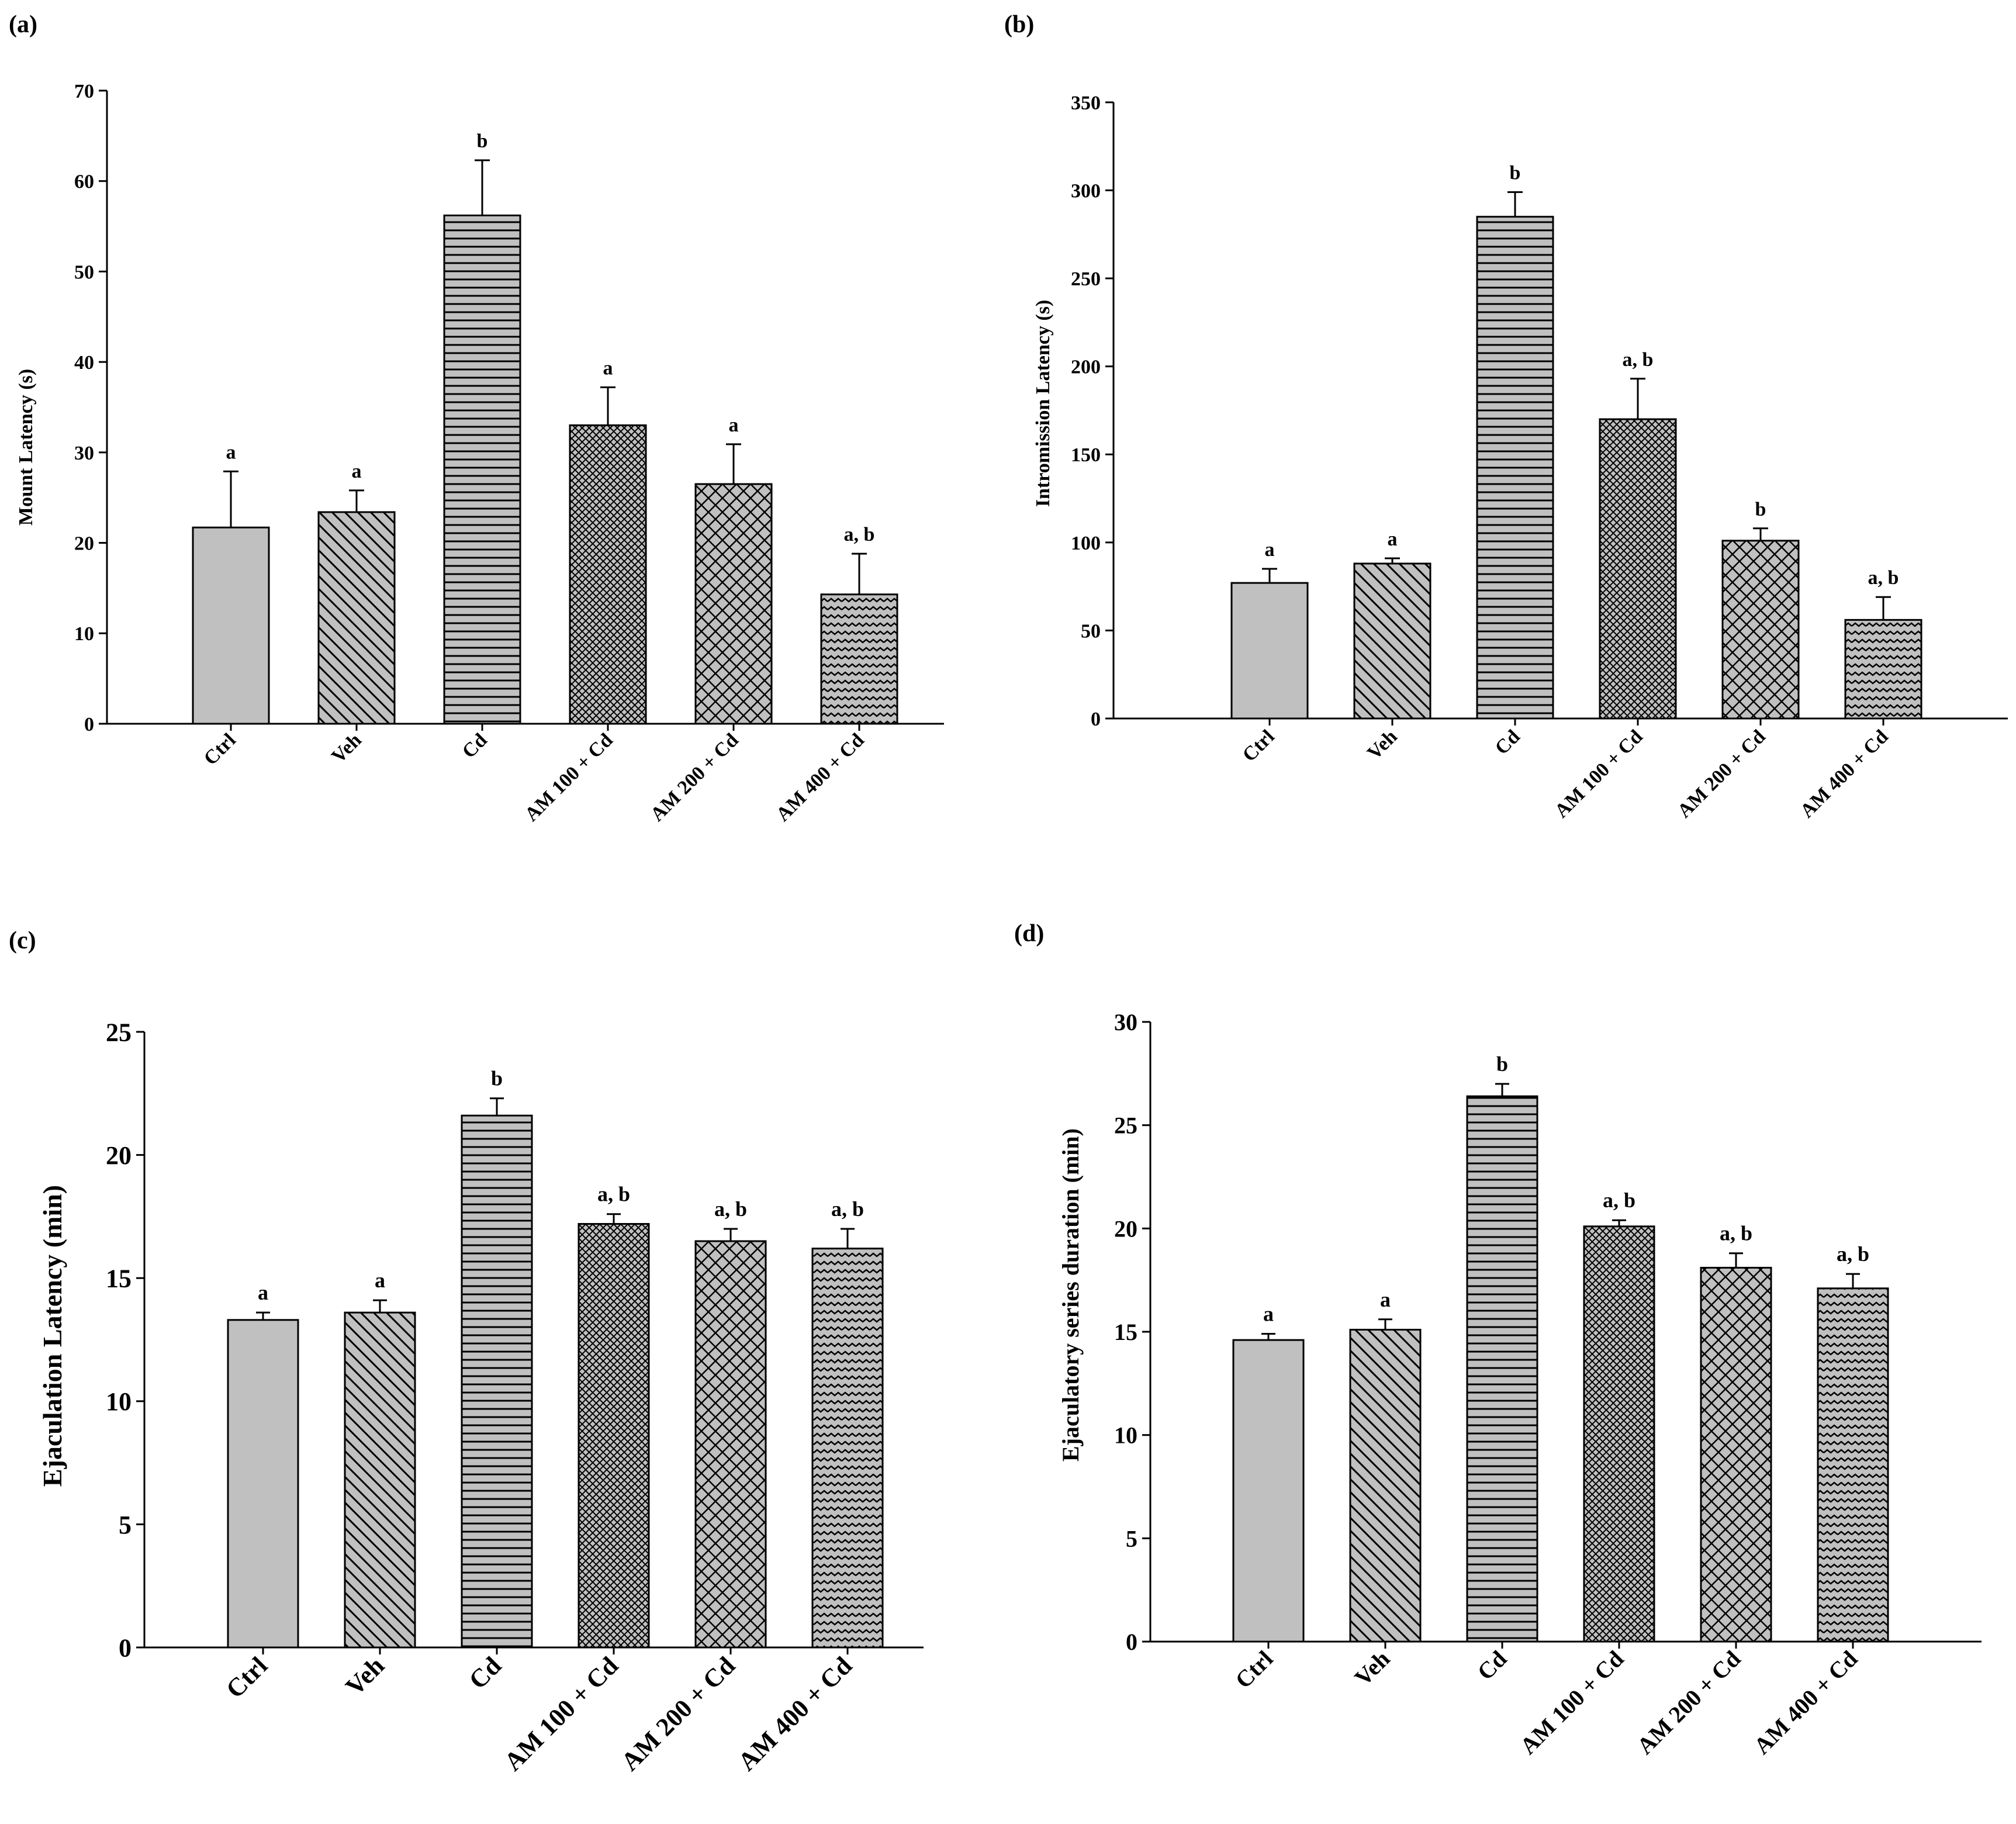 This screenshot has height=1824, width=2016. Describe the element at coordinates (246, 1677) in the screenshot. I see `panel-c-category-label: Ctrl` at that location.